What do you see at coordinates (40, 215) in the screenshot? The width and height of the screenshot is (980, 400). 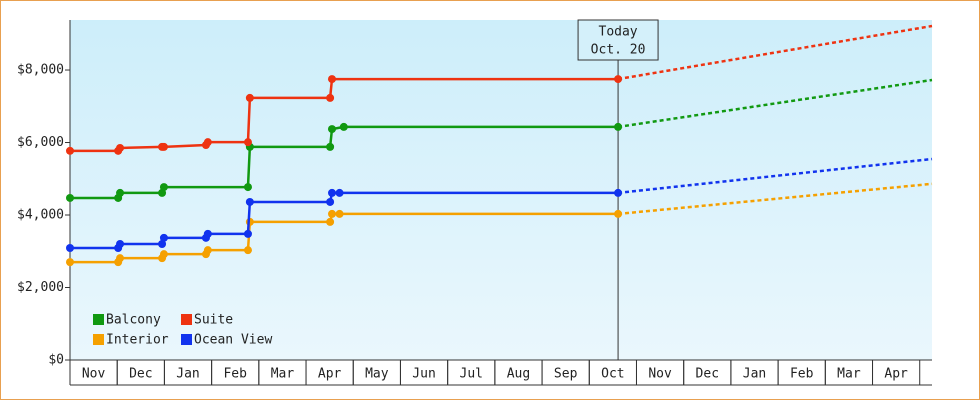 I see `y-tick-label: $4,000` at bounding box center [40, 215].